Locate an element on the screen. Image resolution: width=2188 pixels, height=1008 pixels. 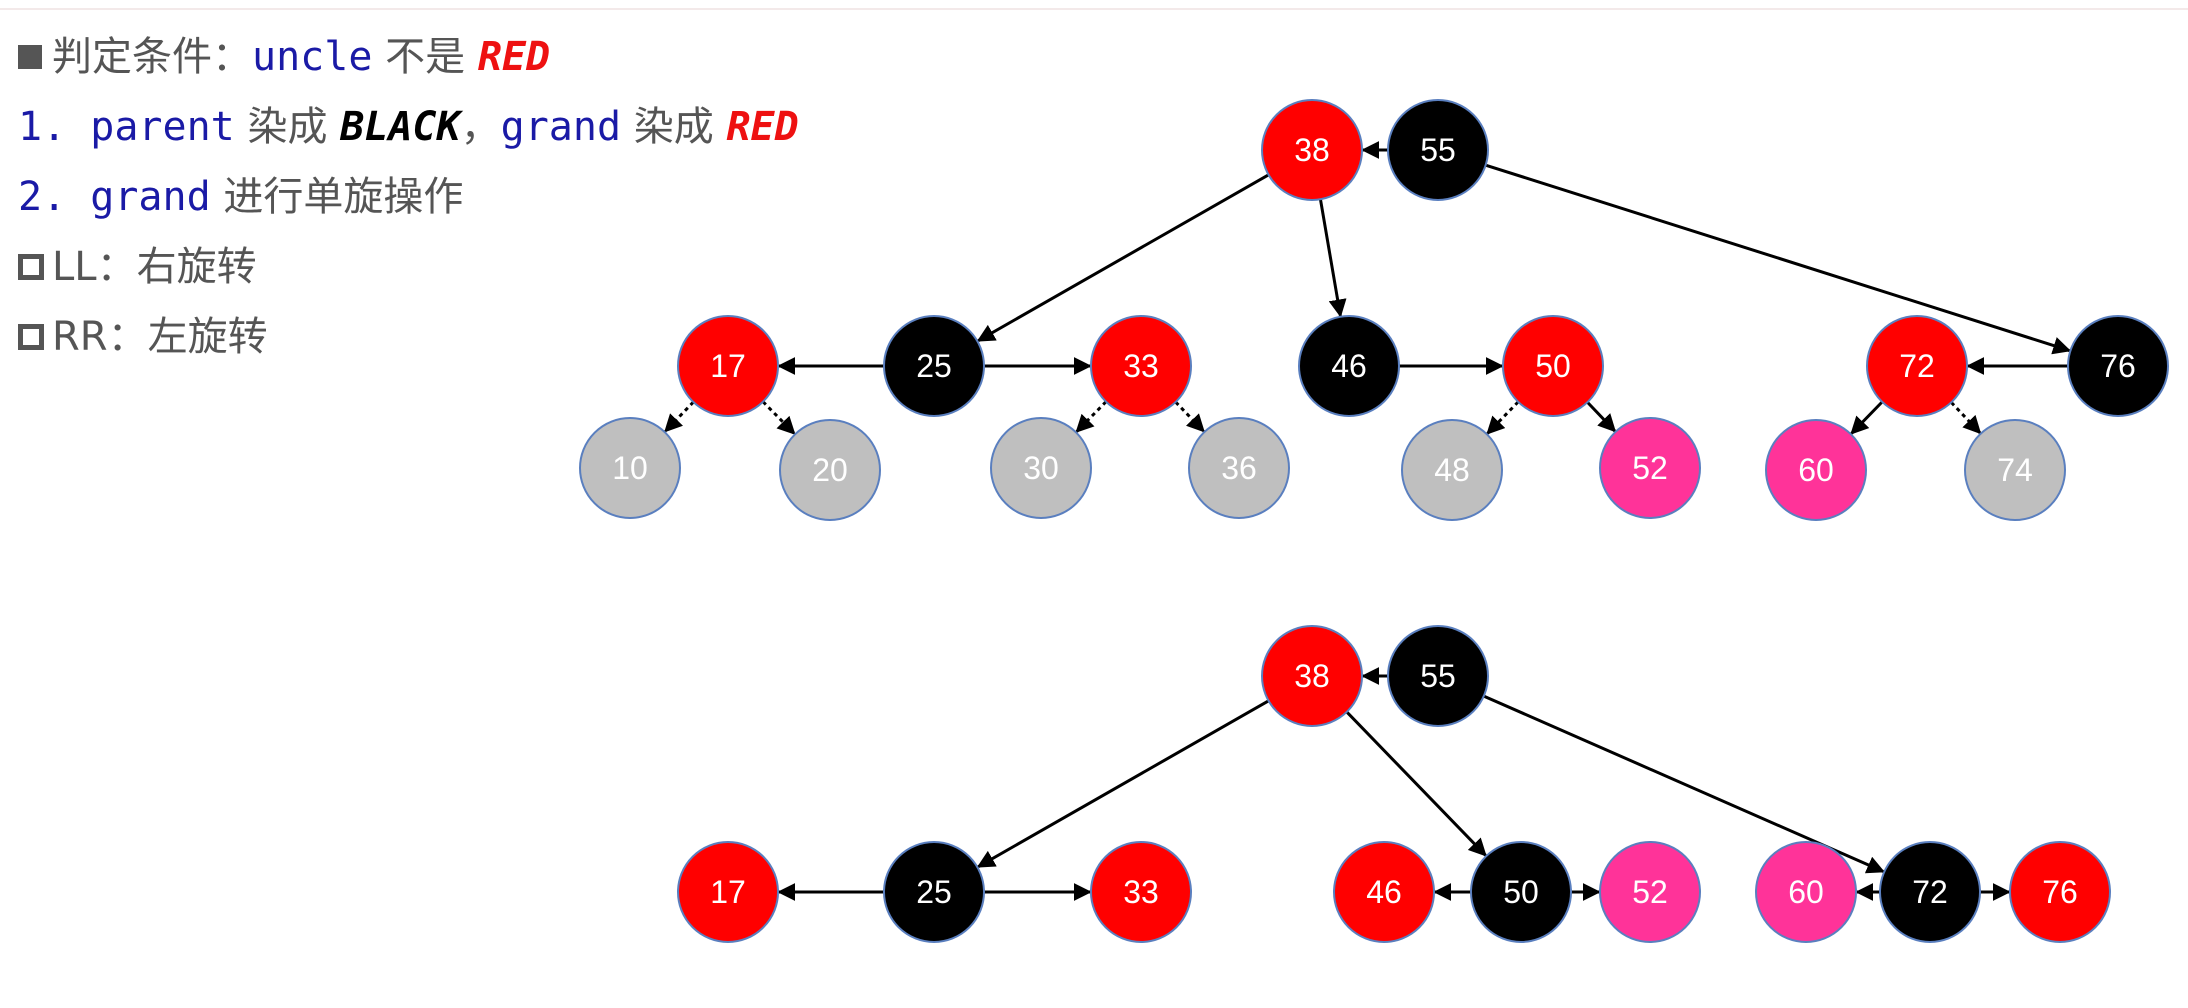
node-33: 33 is located at coordinates (1141, 366).